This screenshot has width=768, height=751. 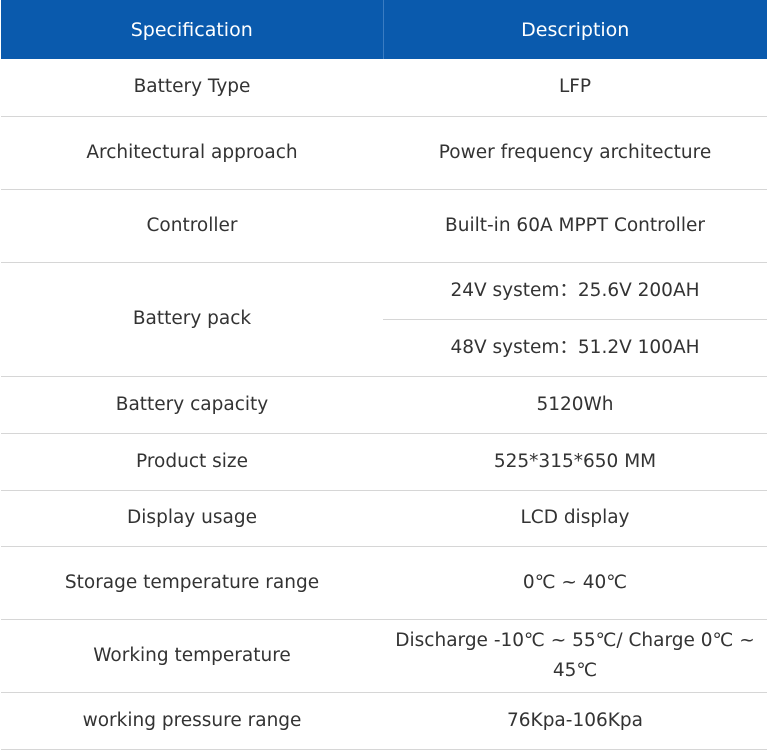 What do you see at coordinates (575, 88) in the screenshot?
I see `desc-cell: LFP` at bounding box center [575, 88].